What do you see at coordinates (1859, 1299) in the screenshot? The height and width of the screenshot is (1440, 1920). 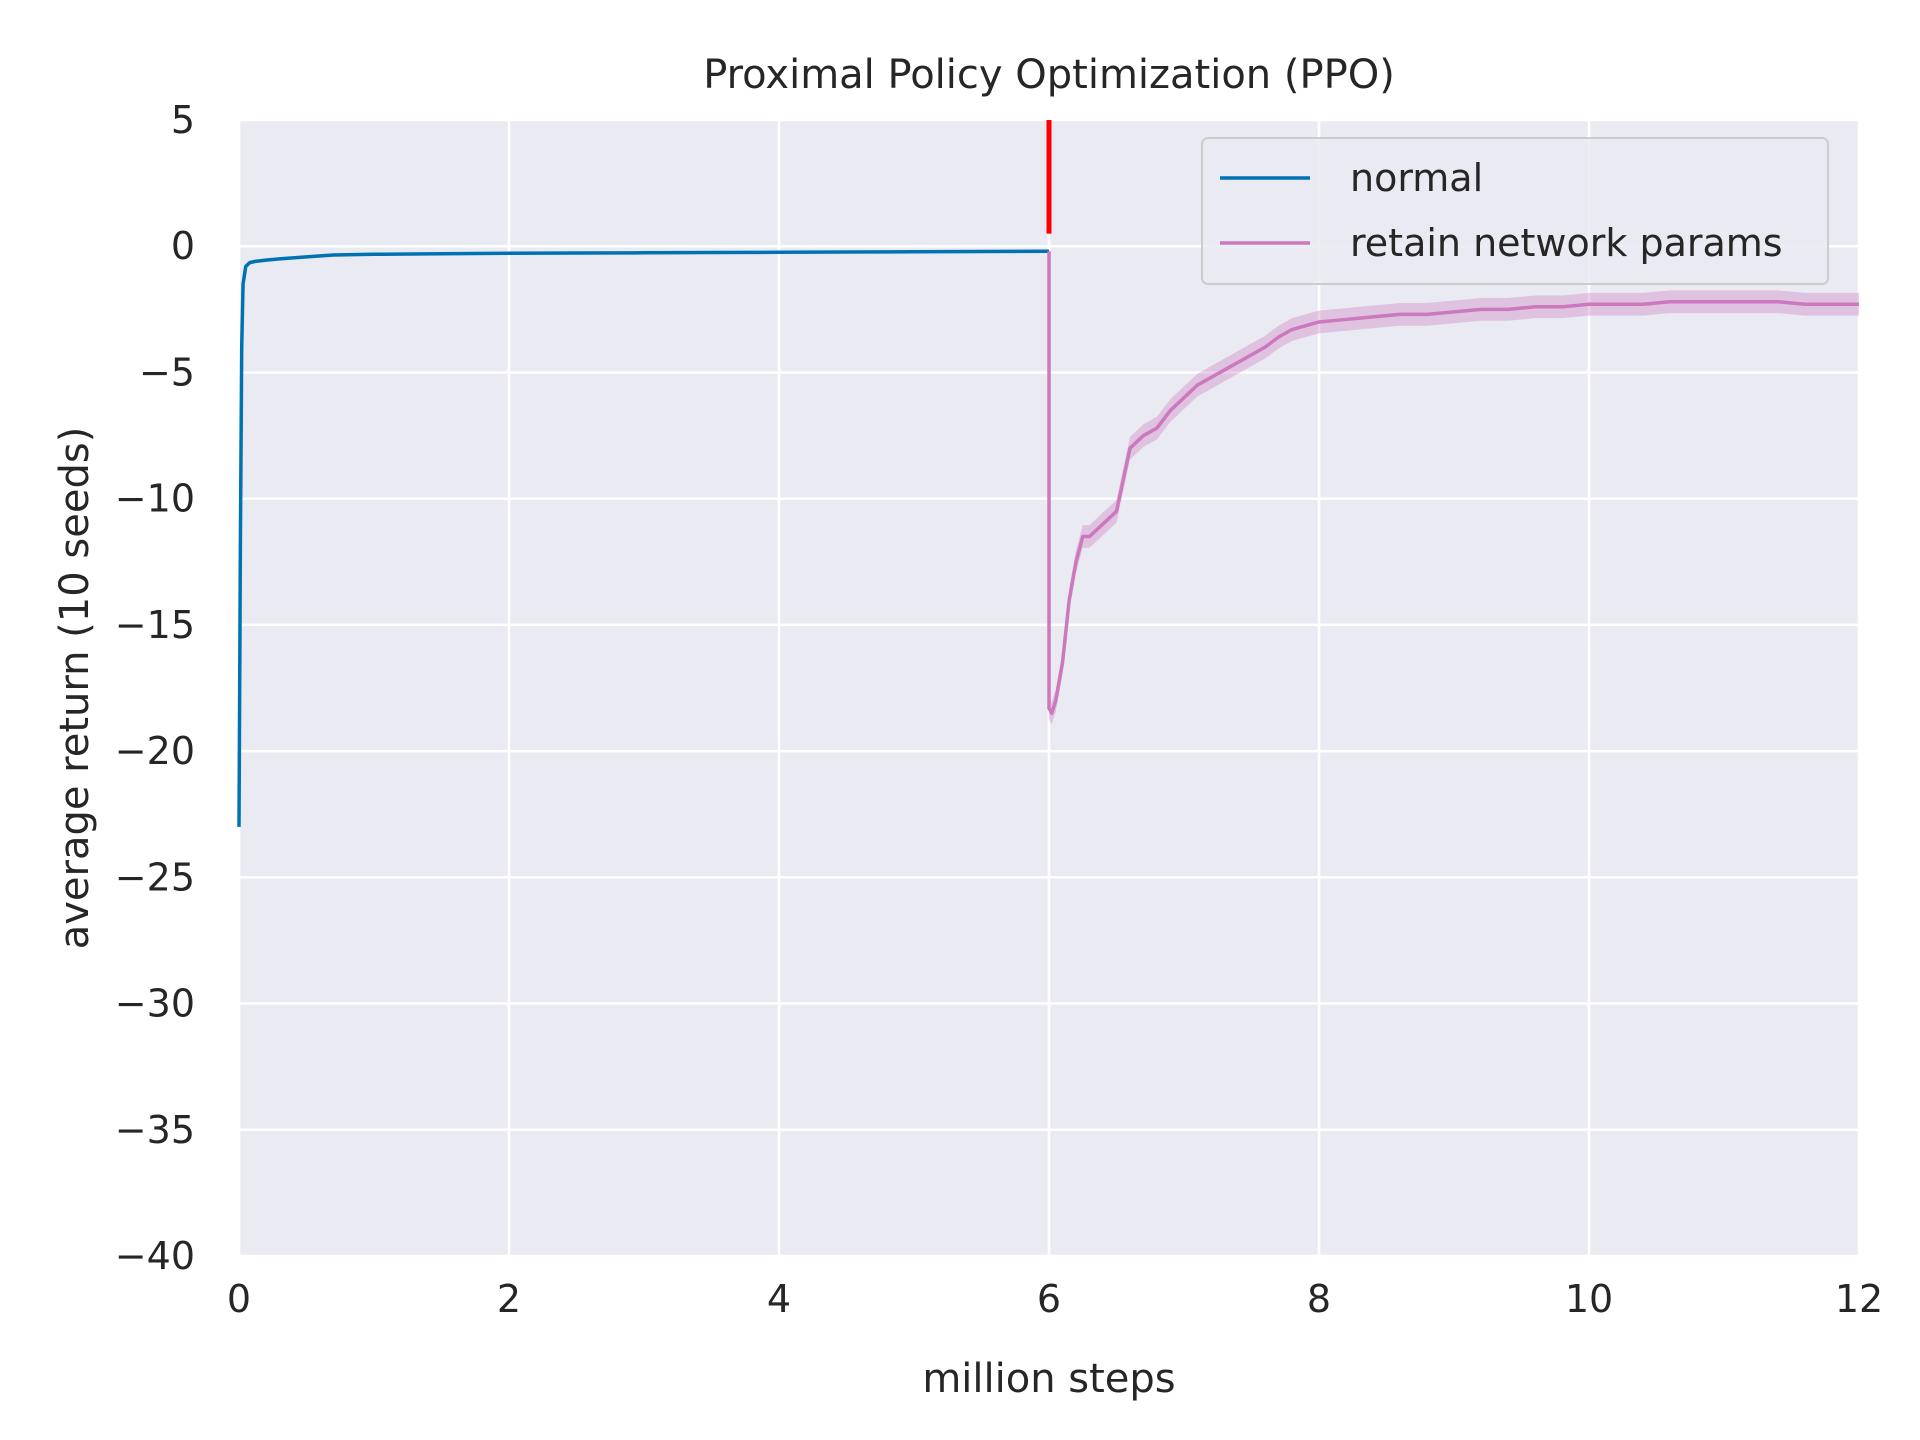 I see `x-tick-label: 12` at bounding box center [1859, 1299].